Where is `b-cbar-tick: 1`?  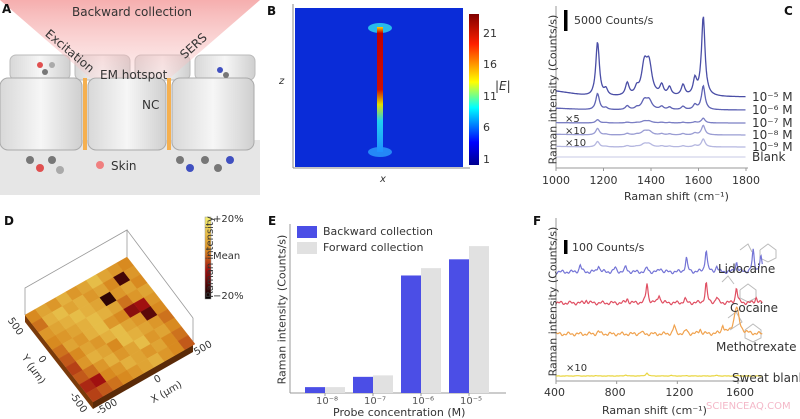 b-cbar-tick: 1 is located at coordinates (486, 159).